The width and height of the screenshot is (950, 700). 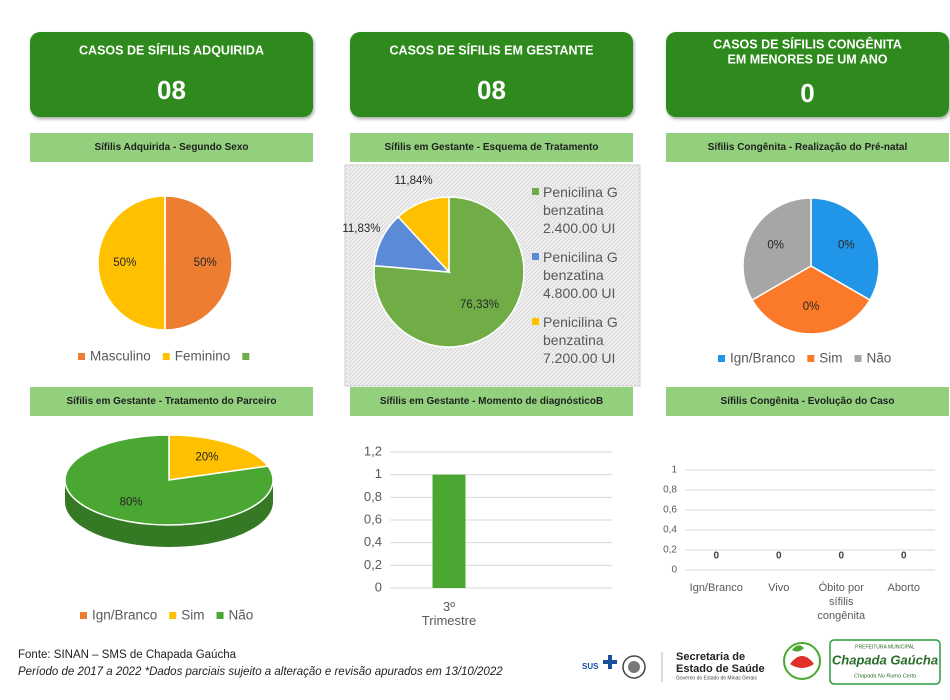 I want to click on chart-title: Sífilis Congênita - Evolução do Caso, so click(x=808, y=401).